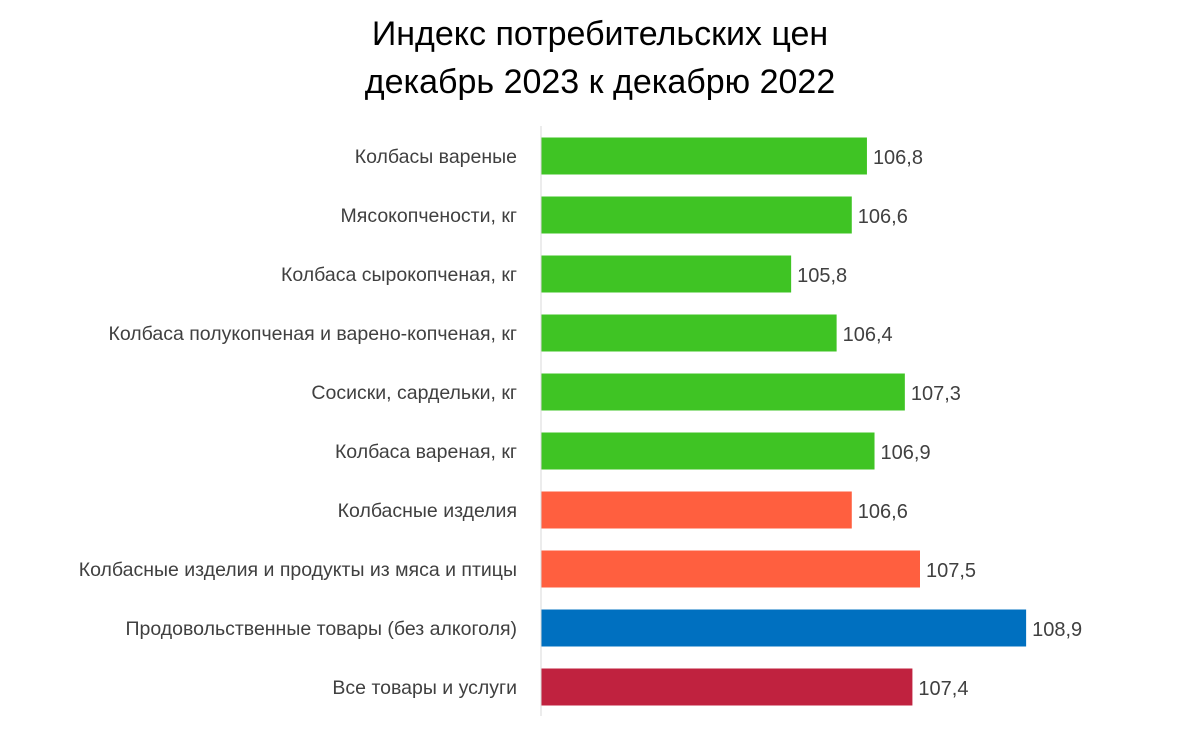 The height and width of the screenshot is (754, 1200). Describe the element at coordinates (427, 511) in the screenshot. I see `category-label: Колбасные изделия` at that location.